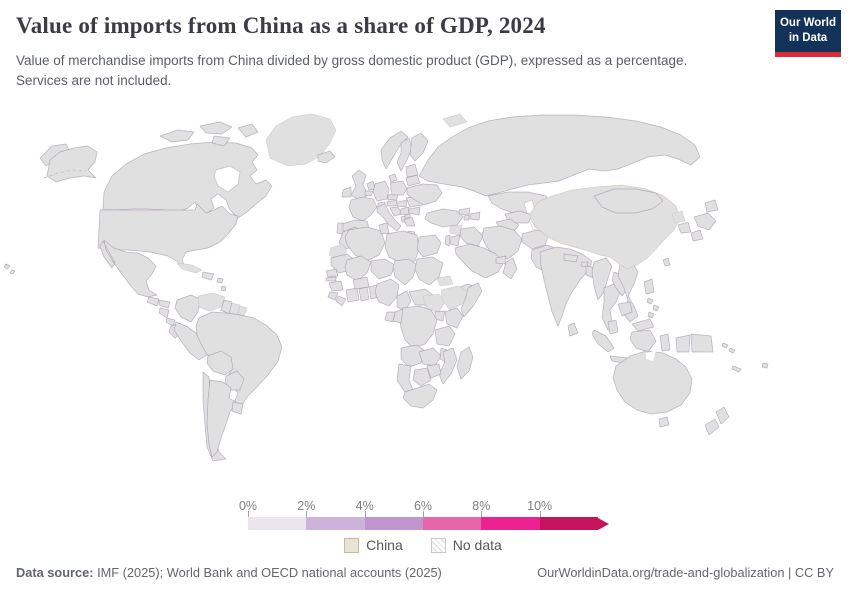 This screenshot has height=600, width=850. Describe the element at coordinates (704, 220) in the screenshot. I see `country-japan` at that location.